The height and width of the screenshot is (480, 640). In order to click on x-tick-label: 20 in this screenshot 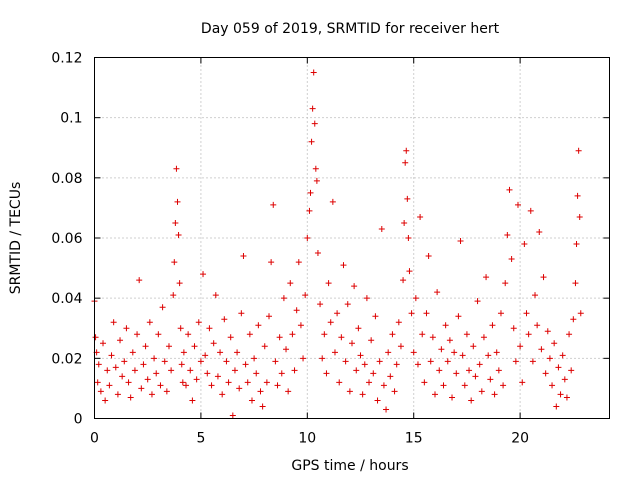, I will do `click(520, 439)`.